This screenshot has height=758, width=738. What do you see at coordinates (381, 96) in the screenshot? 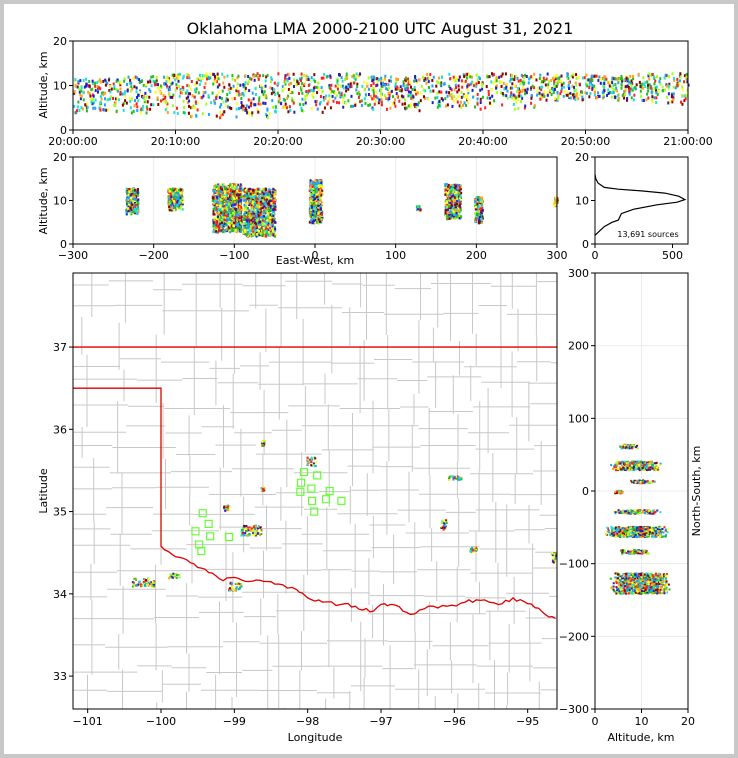
I see `time-height-sources` at bounding box center [381, 96].